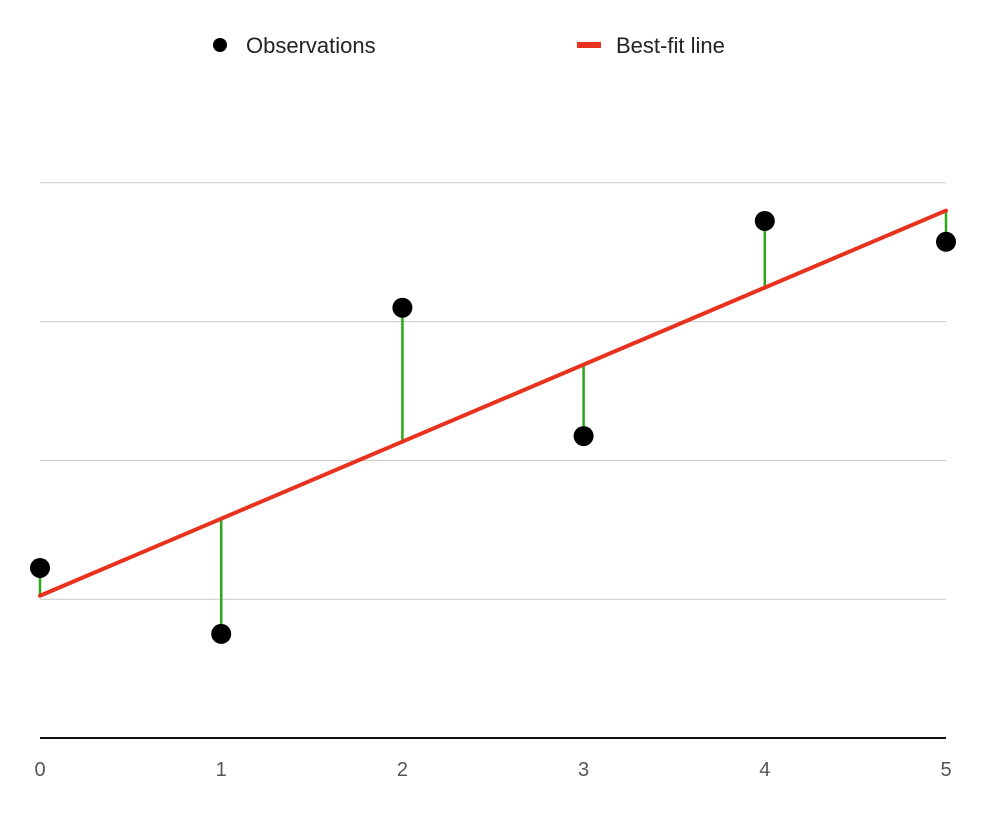 The height and width of the screenshot is (817, 996). I want to click on legend-observations-marker, so click(220, 45).